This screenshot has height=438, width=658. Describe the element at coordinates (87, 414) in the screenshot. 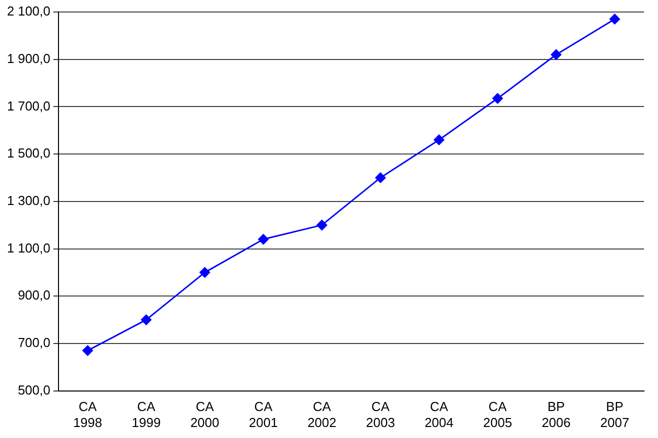

I see `x-tick-label: CA 1998` at that location.